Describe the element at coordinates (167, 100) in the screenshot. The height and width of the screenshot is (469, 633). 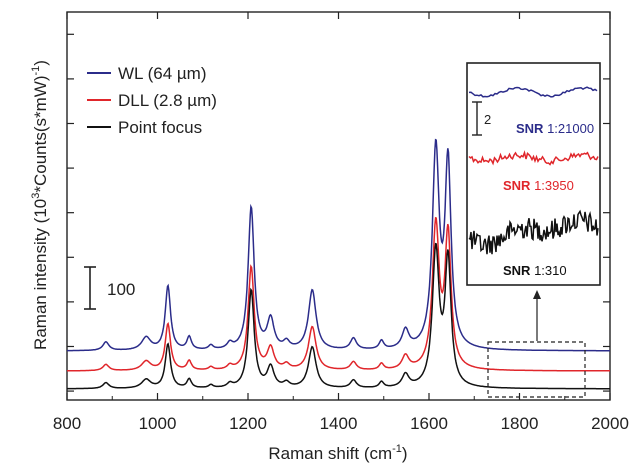
I see `legend-label-dll: DLL (2.8 µm)` at that location.